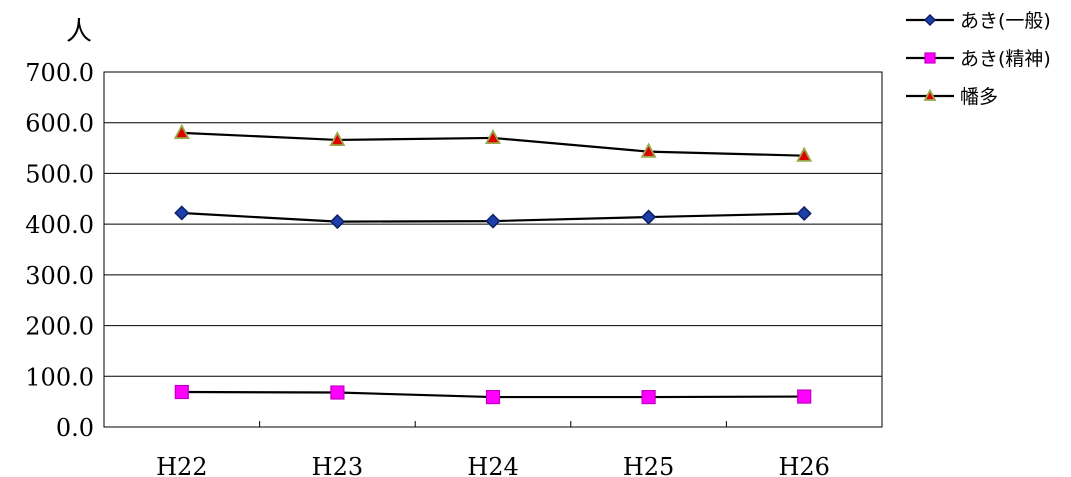  What do you see at coordinates (59, 225) in the screenshot?
I see `y-tick-label: 400.0` at bounding box center [59, 225].